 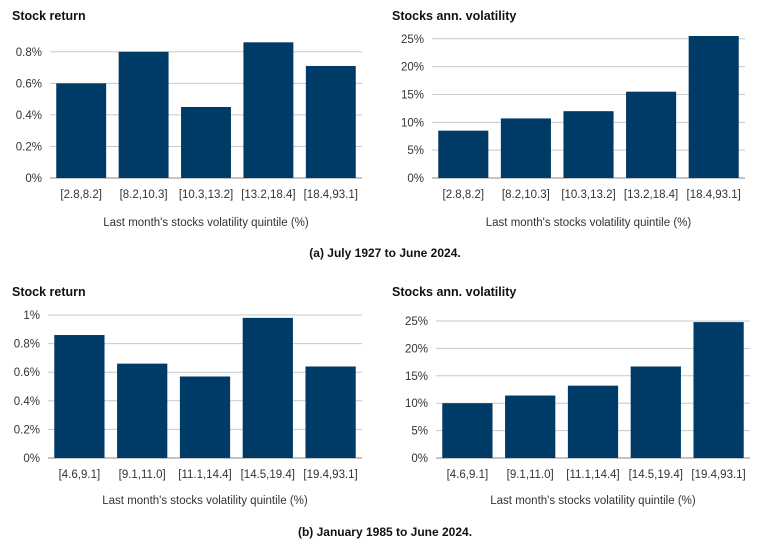 I want to click on caption-a: (a) July 1927 to June 2024., so click(x=385, y=253).